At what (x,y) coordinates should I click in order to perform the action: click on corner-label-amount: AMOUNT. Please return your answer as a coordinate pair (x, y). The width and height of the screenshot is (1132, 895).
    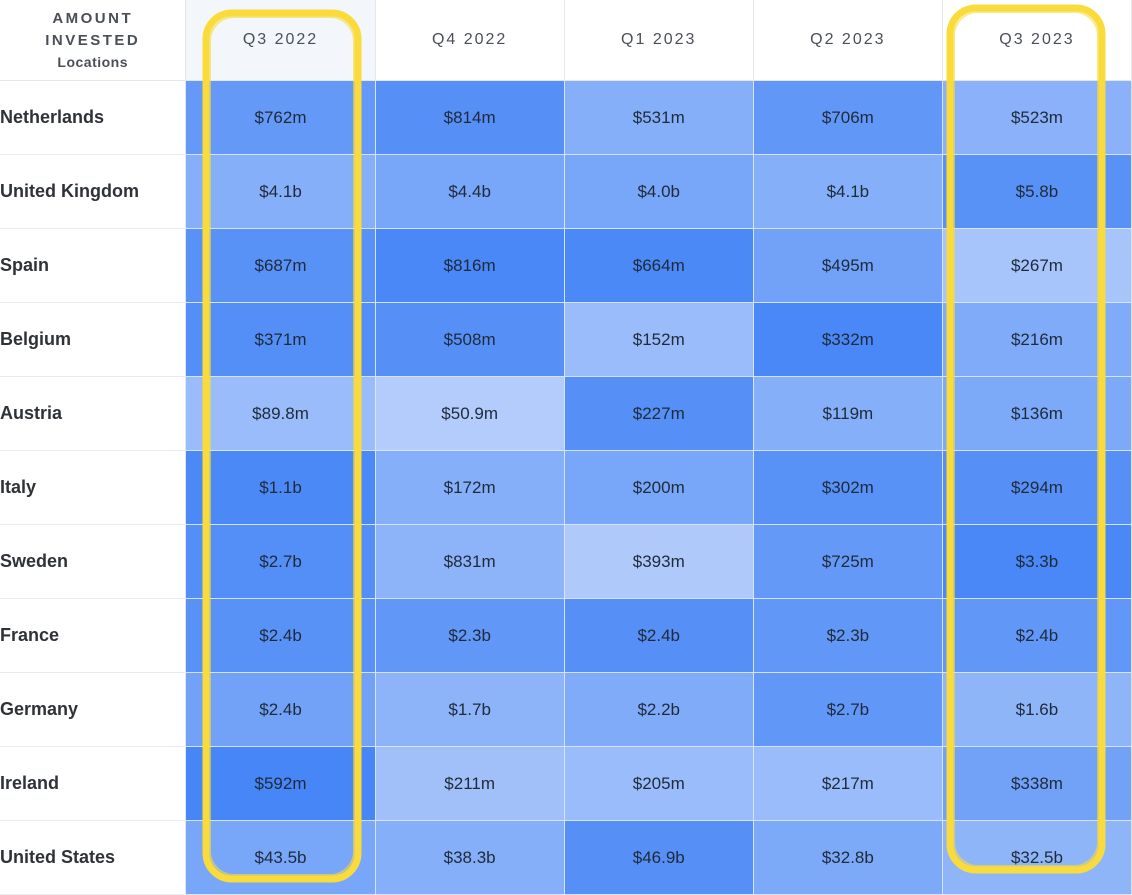
    Looking at the image, I should click on (93, 18).